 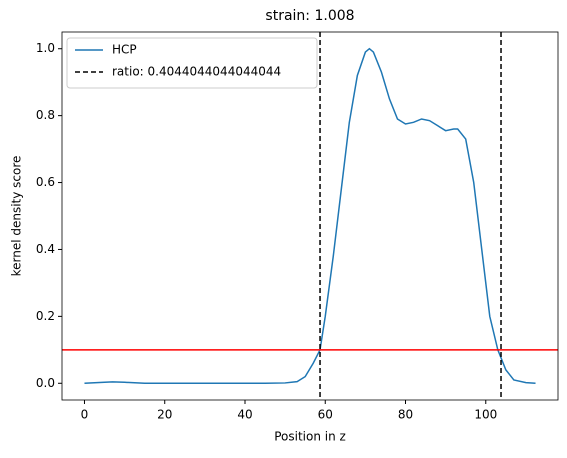 What do you see at coordinates (17, 216) in the screenshot?
I see `y-axis-label: kernel density score` at bounding box center [17, 216].